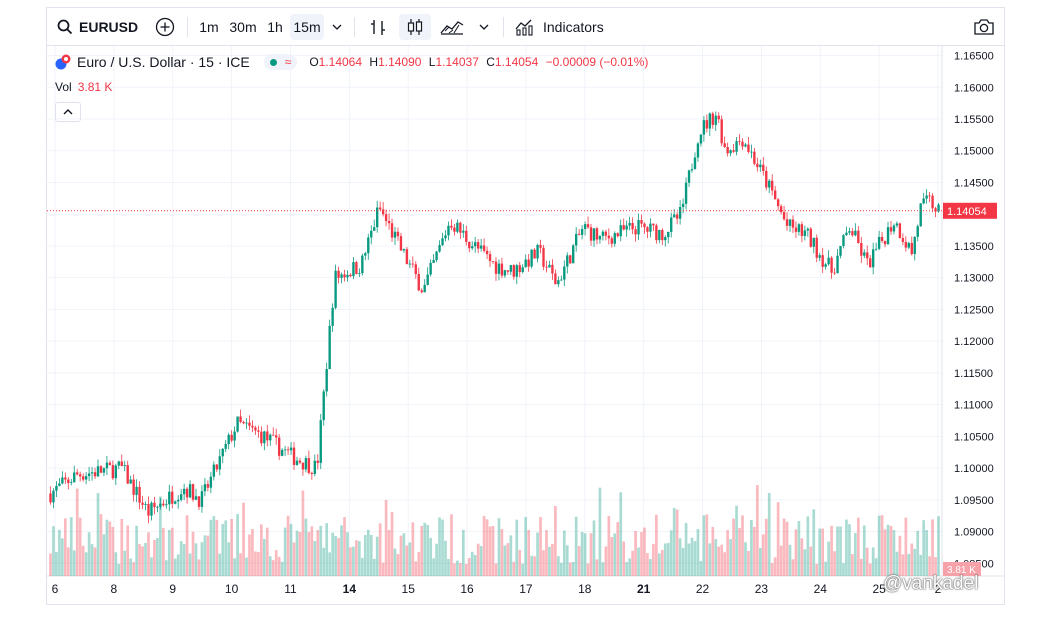 The width and height of the screenshot is (1041, 624). I want to click on y-tick-label: 1.11500, so click(973, 374).